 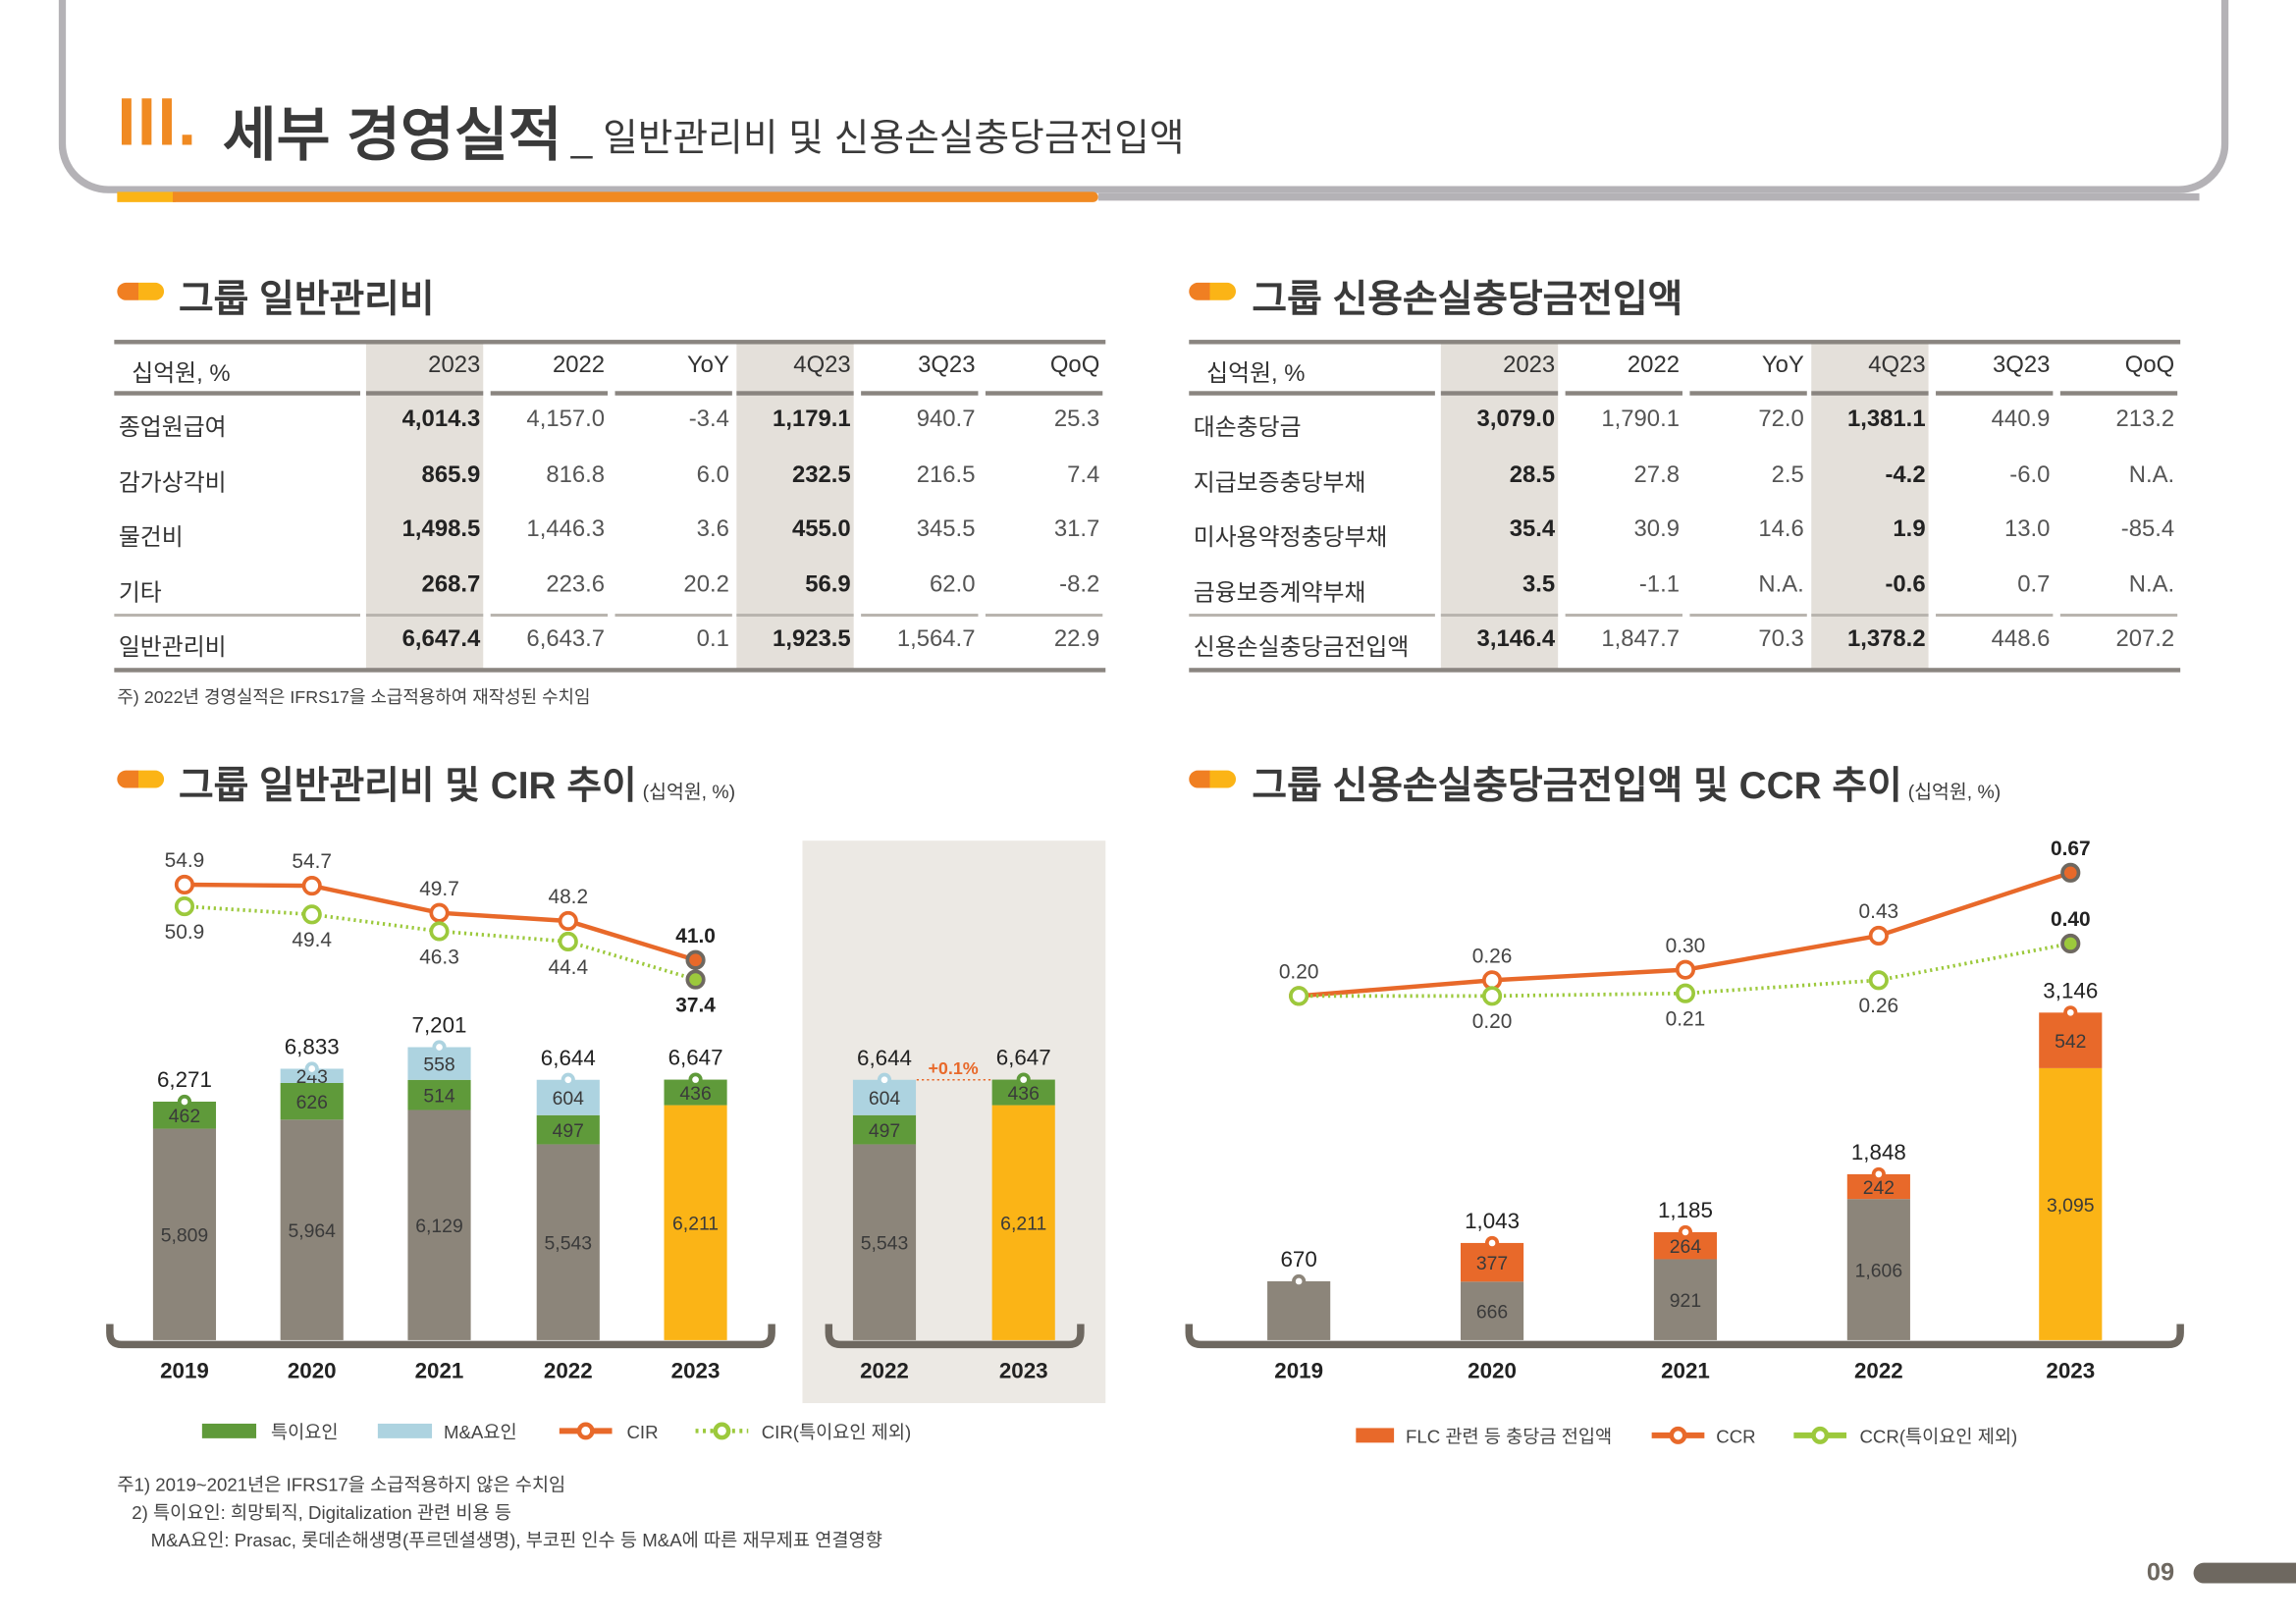 I want to click on table-cell: 940.7, so click(x=946, y=419).